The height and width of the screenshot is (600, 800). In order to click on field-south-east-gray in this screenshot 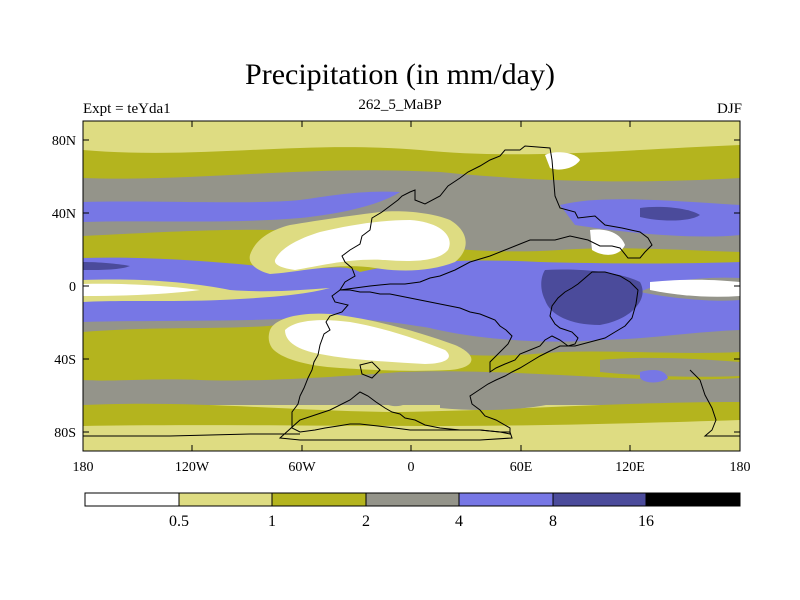, I will do `click(670, 367)`.